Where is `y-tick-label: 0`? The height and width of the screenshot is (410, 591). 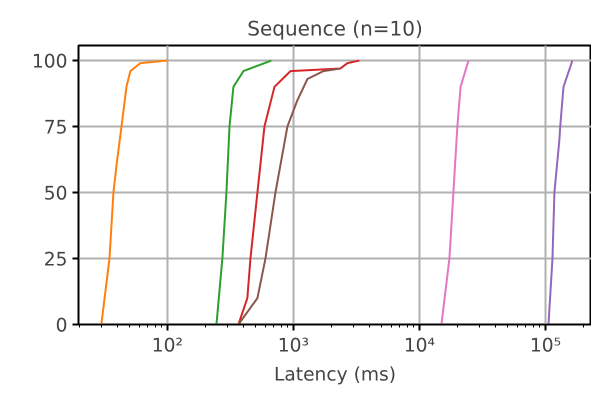 y-tick-label: 0 is located at coordinates (62, 326).